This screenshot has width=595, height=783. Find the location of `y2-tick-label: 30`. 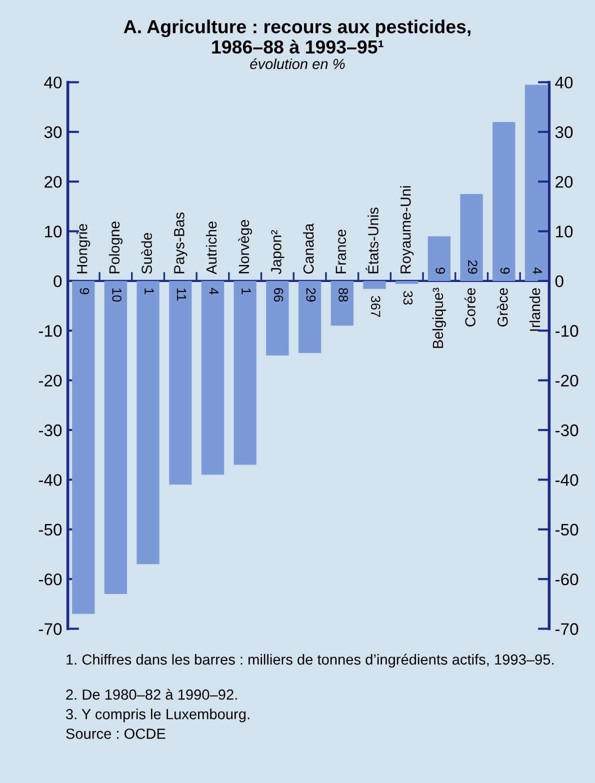

y2-tick-label: 30 is located at coordinates (564, 132).